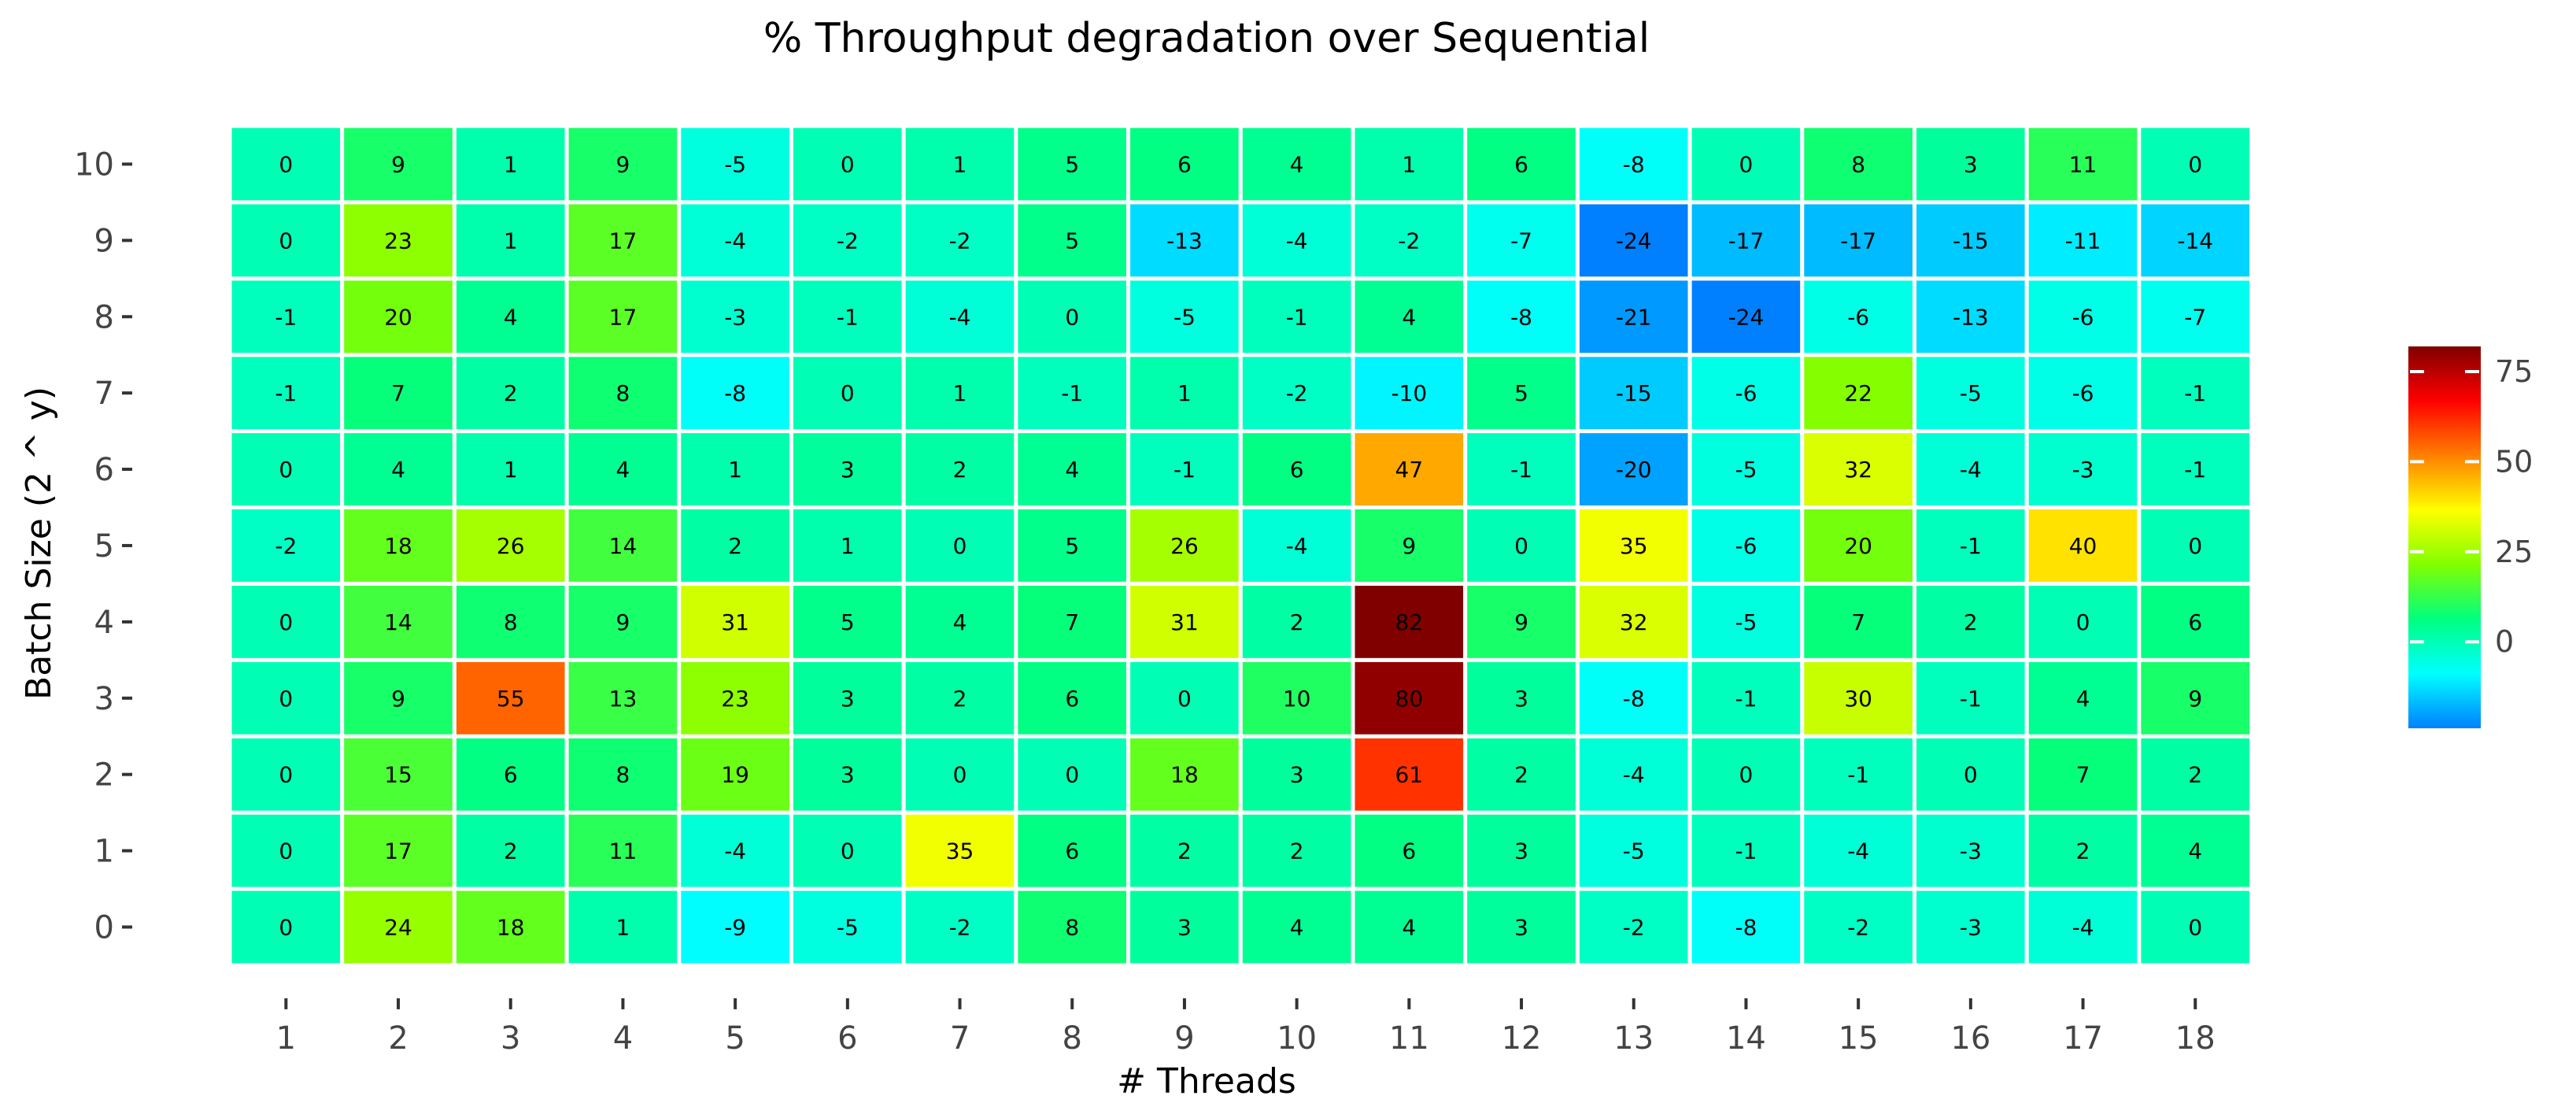  What do you see at coordinates (398, 622) in the screenshot?
I see `cell-value-label: 14` at bounding box center [398, 622].